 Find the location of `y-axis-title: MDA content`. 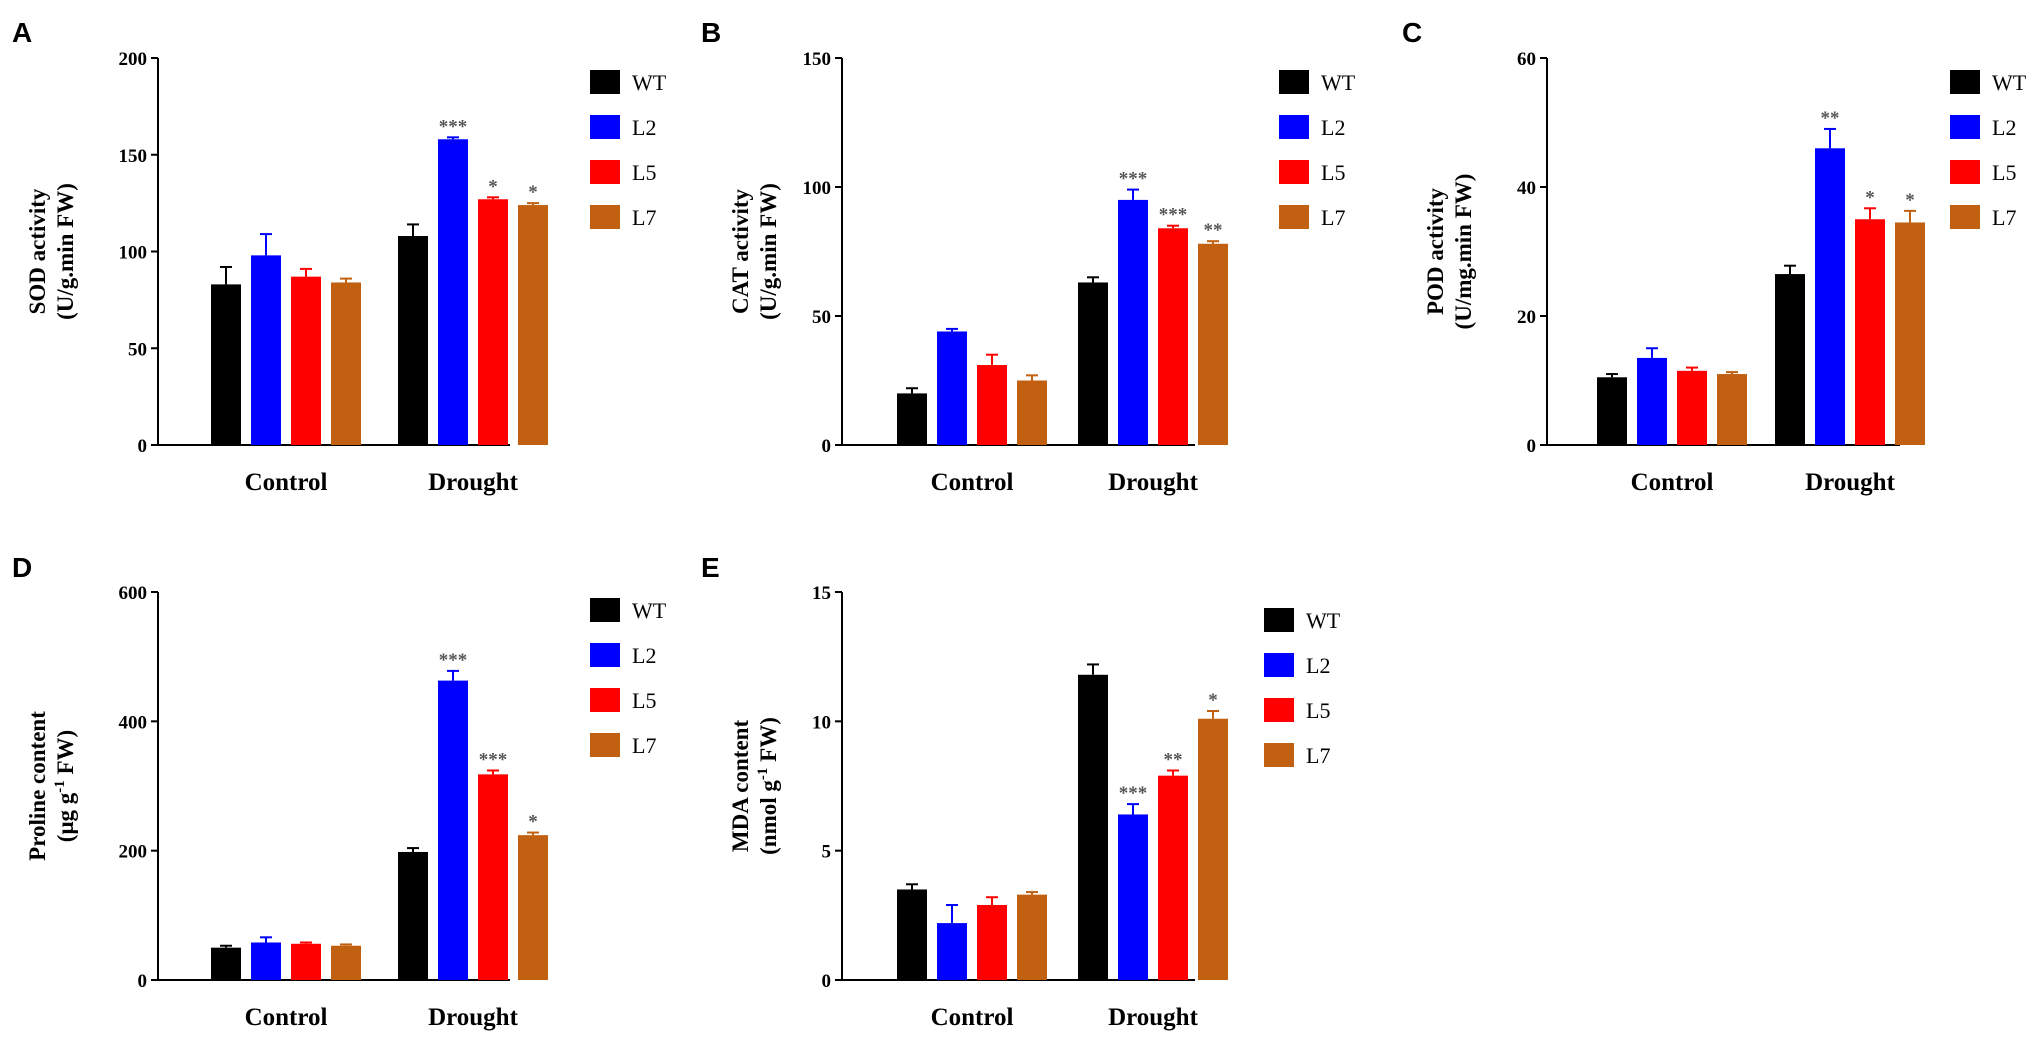

y-axis-title: MDA content is located at coordinates (740, 786).